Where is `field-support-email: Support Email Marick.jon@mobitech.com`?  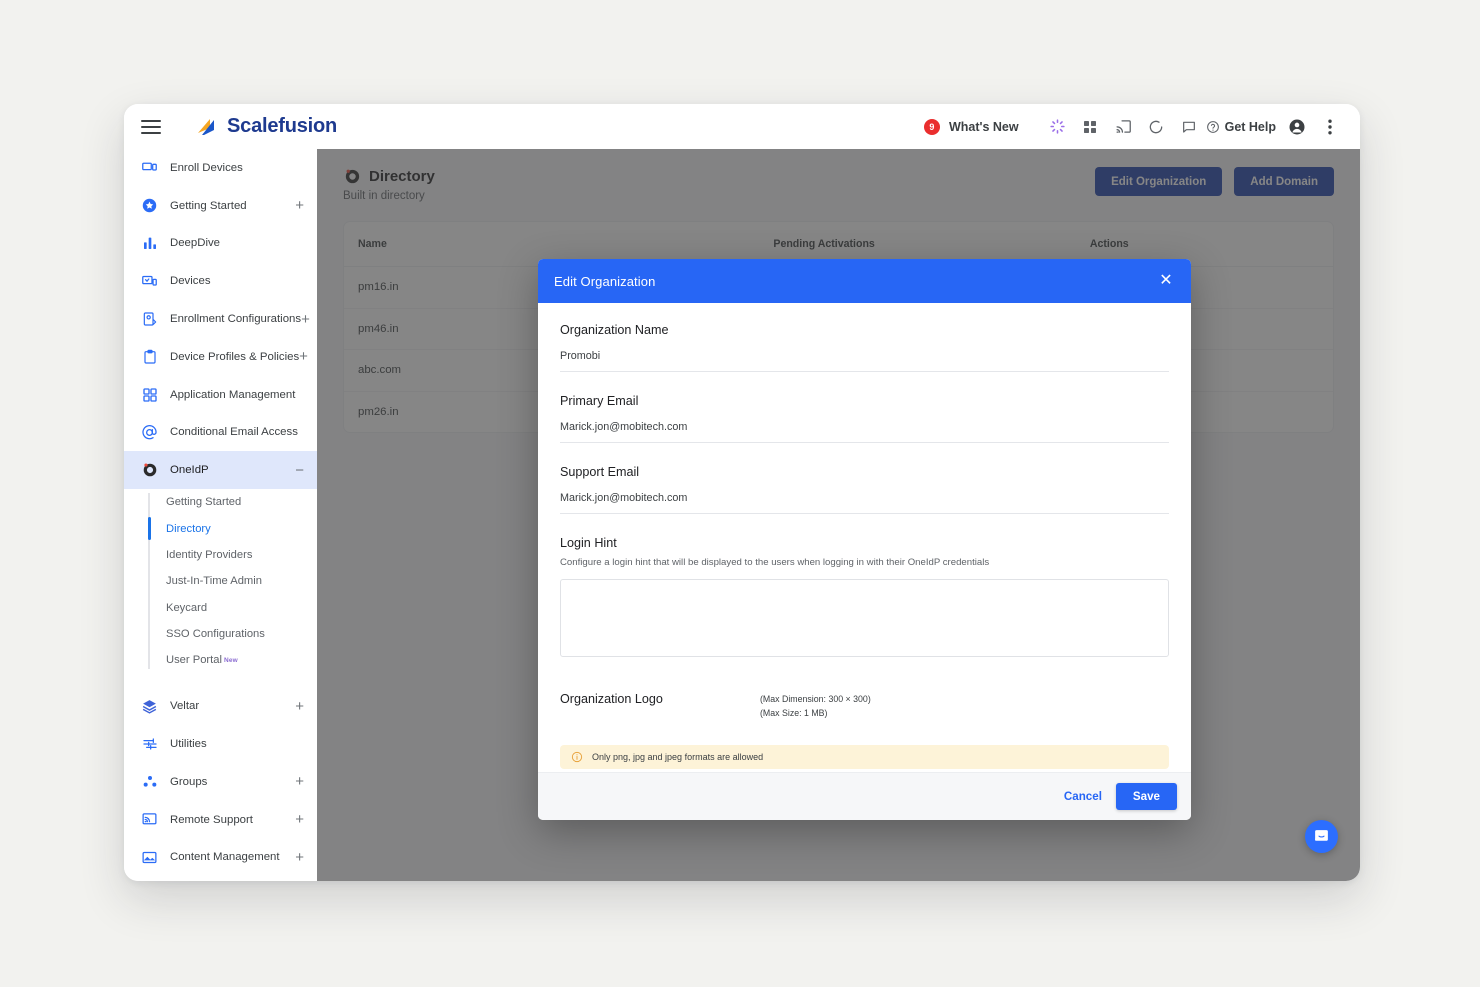
field-support-email: Support Email Marick.jon@mobitech.com is located at coordinates (864, 489).